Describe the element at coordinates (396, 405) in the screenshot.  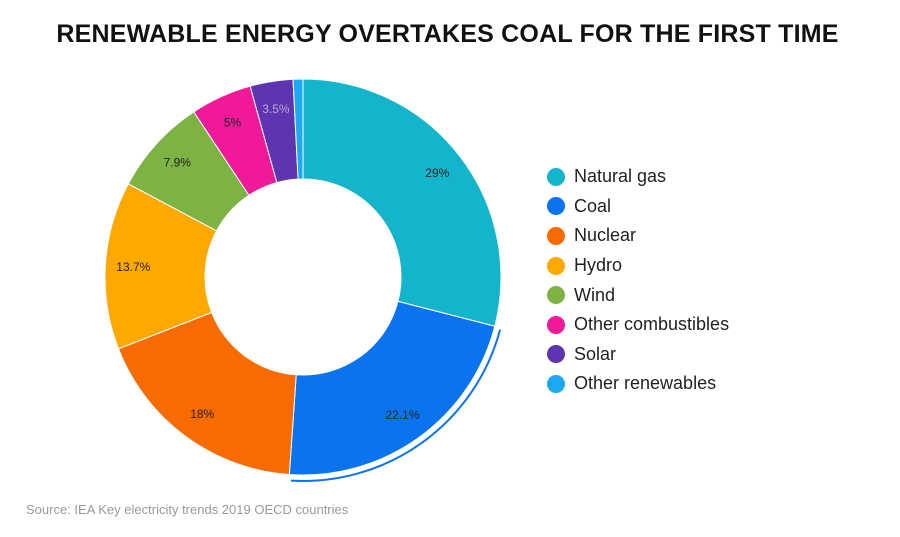
I see `highlight-arc` at that location.